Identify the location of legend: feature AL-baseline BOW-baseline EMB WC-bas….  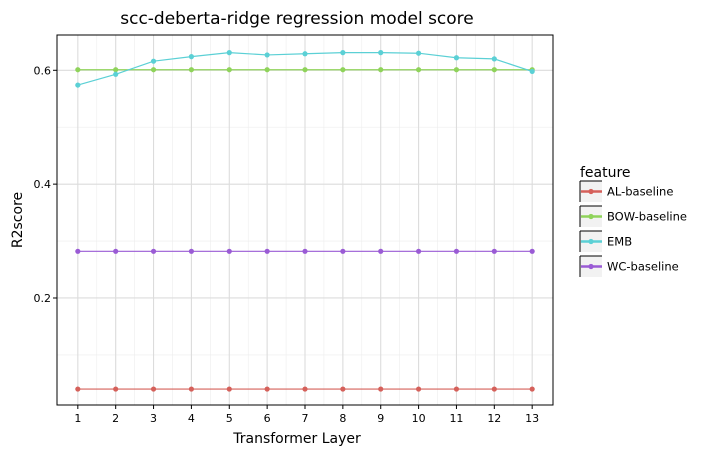
(633, 221).